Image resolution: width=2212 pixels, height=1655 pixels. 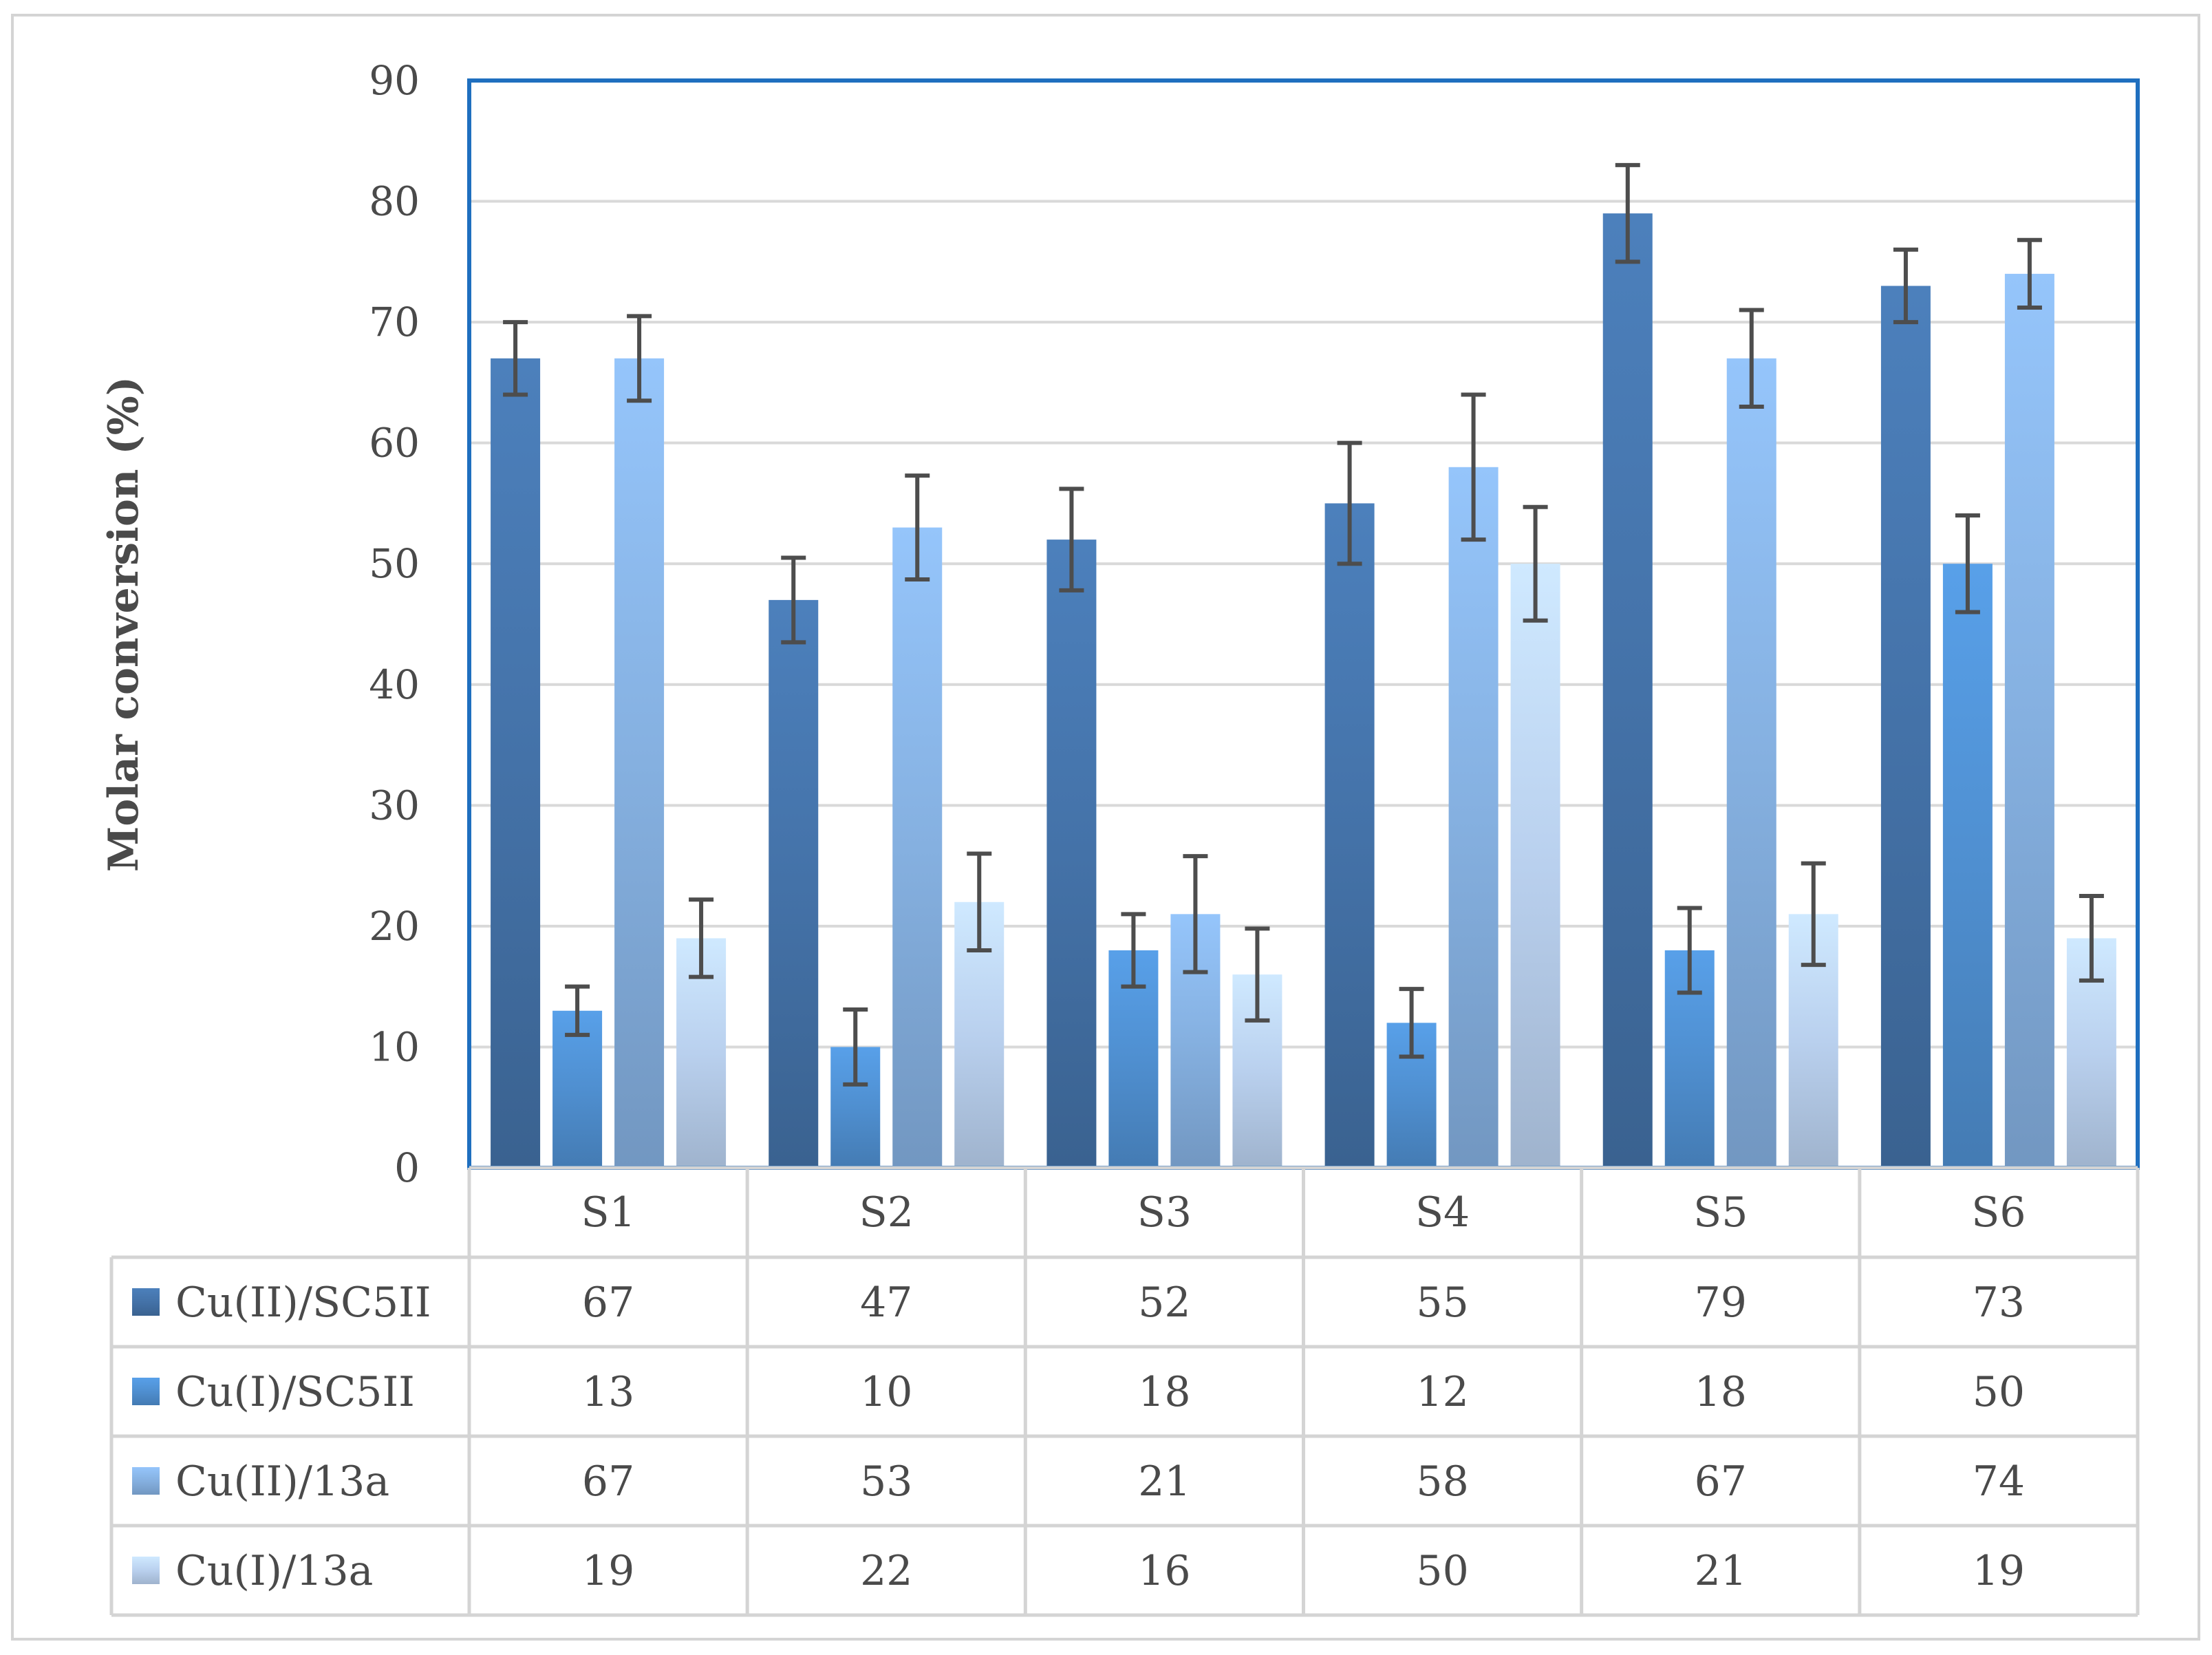 I want to click on data-label: 47, so click(x=886, y=1303).